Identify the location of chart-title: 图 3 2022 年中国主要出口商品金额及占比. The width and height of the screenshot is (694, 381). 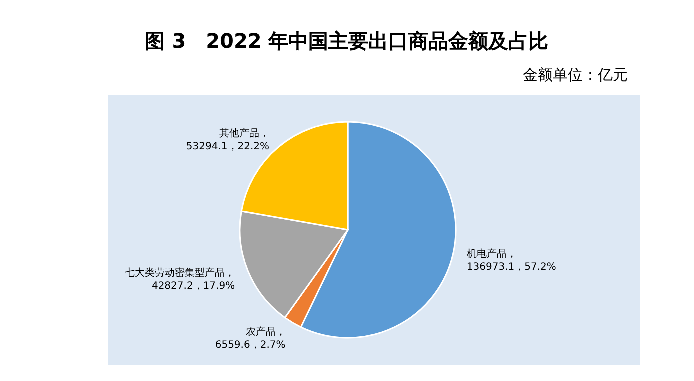
(347, 41).